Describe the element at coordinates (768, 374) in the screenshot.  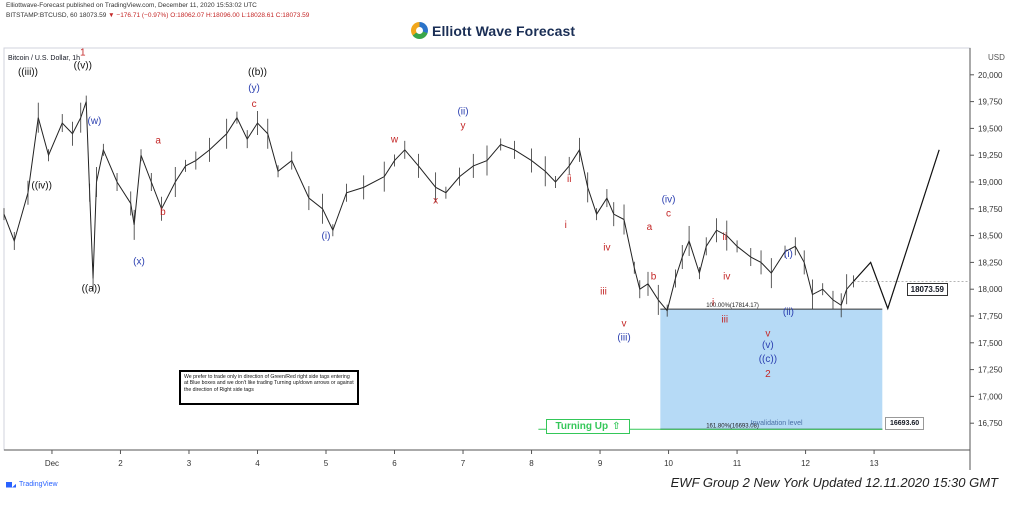
I see `wave-label: 2` at that location.